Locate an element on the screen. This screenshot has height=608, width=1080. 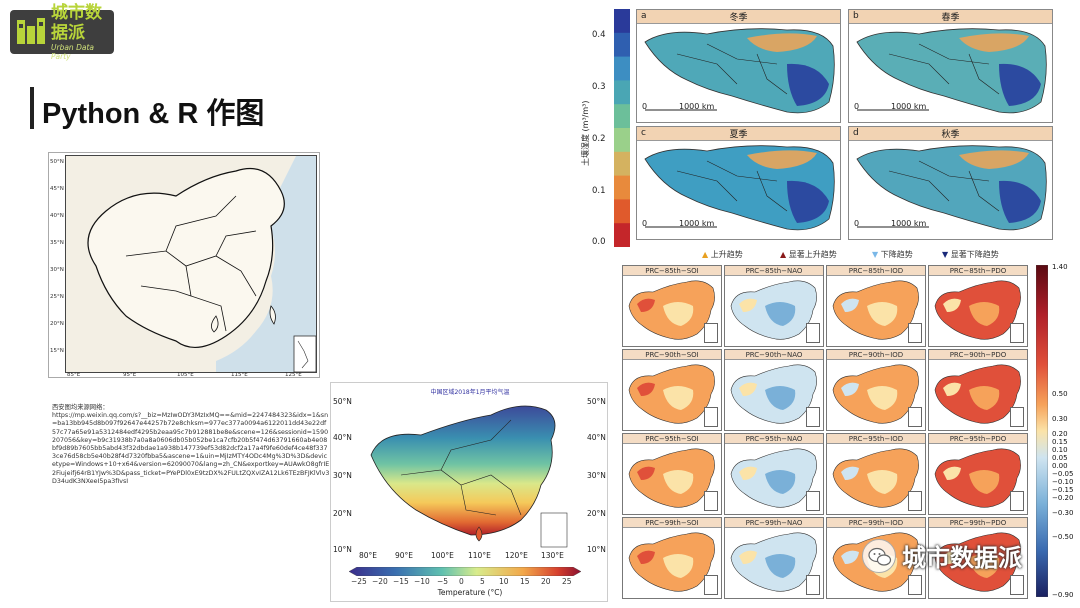
title-accent-bar is located at coordinates (32, 108).